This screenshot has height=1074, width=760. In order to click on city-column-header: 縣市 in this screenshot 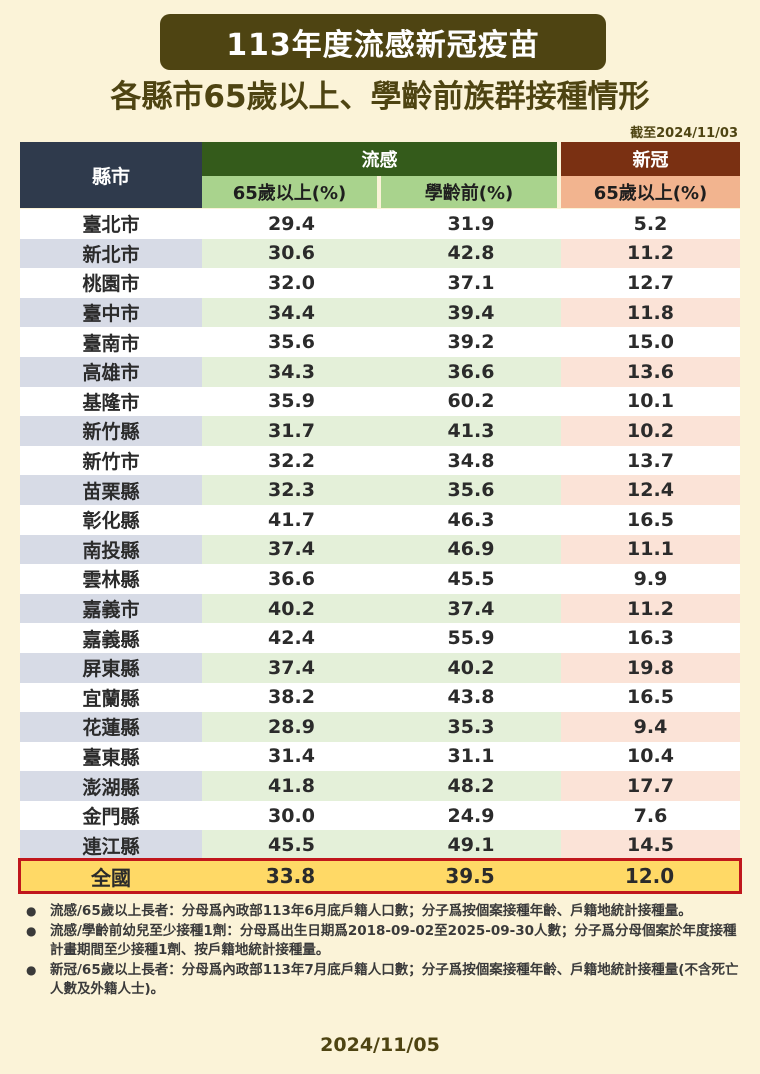, I will do `click(111, 175)`.